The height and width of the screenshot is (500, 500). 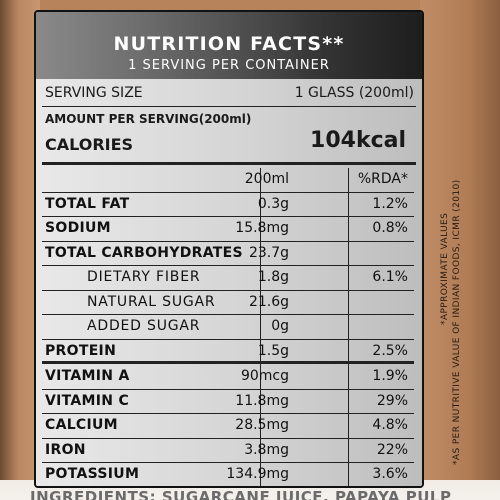 What do you see at coordinates (78, 228) in the screenshot?
I see `nutrient-name: SODIUM` at bounding box center [78, 228].